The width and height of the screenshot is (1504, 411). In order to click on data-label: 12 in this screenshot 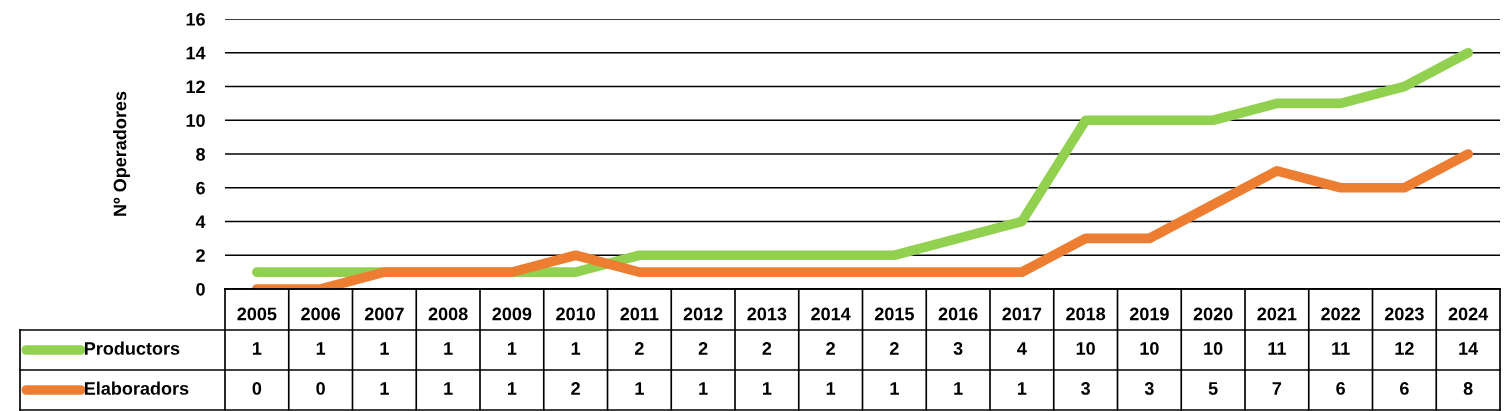, I will do `click(1404, 348)`.